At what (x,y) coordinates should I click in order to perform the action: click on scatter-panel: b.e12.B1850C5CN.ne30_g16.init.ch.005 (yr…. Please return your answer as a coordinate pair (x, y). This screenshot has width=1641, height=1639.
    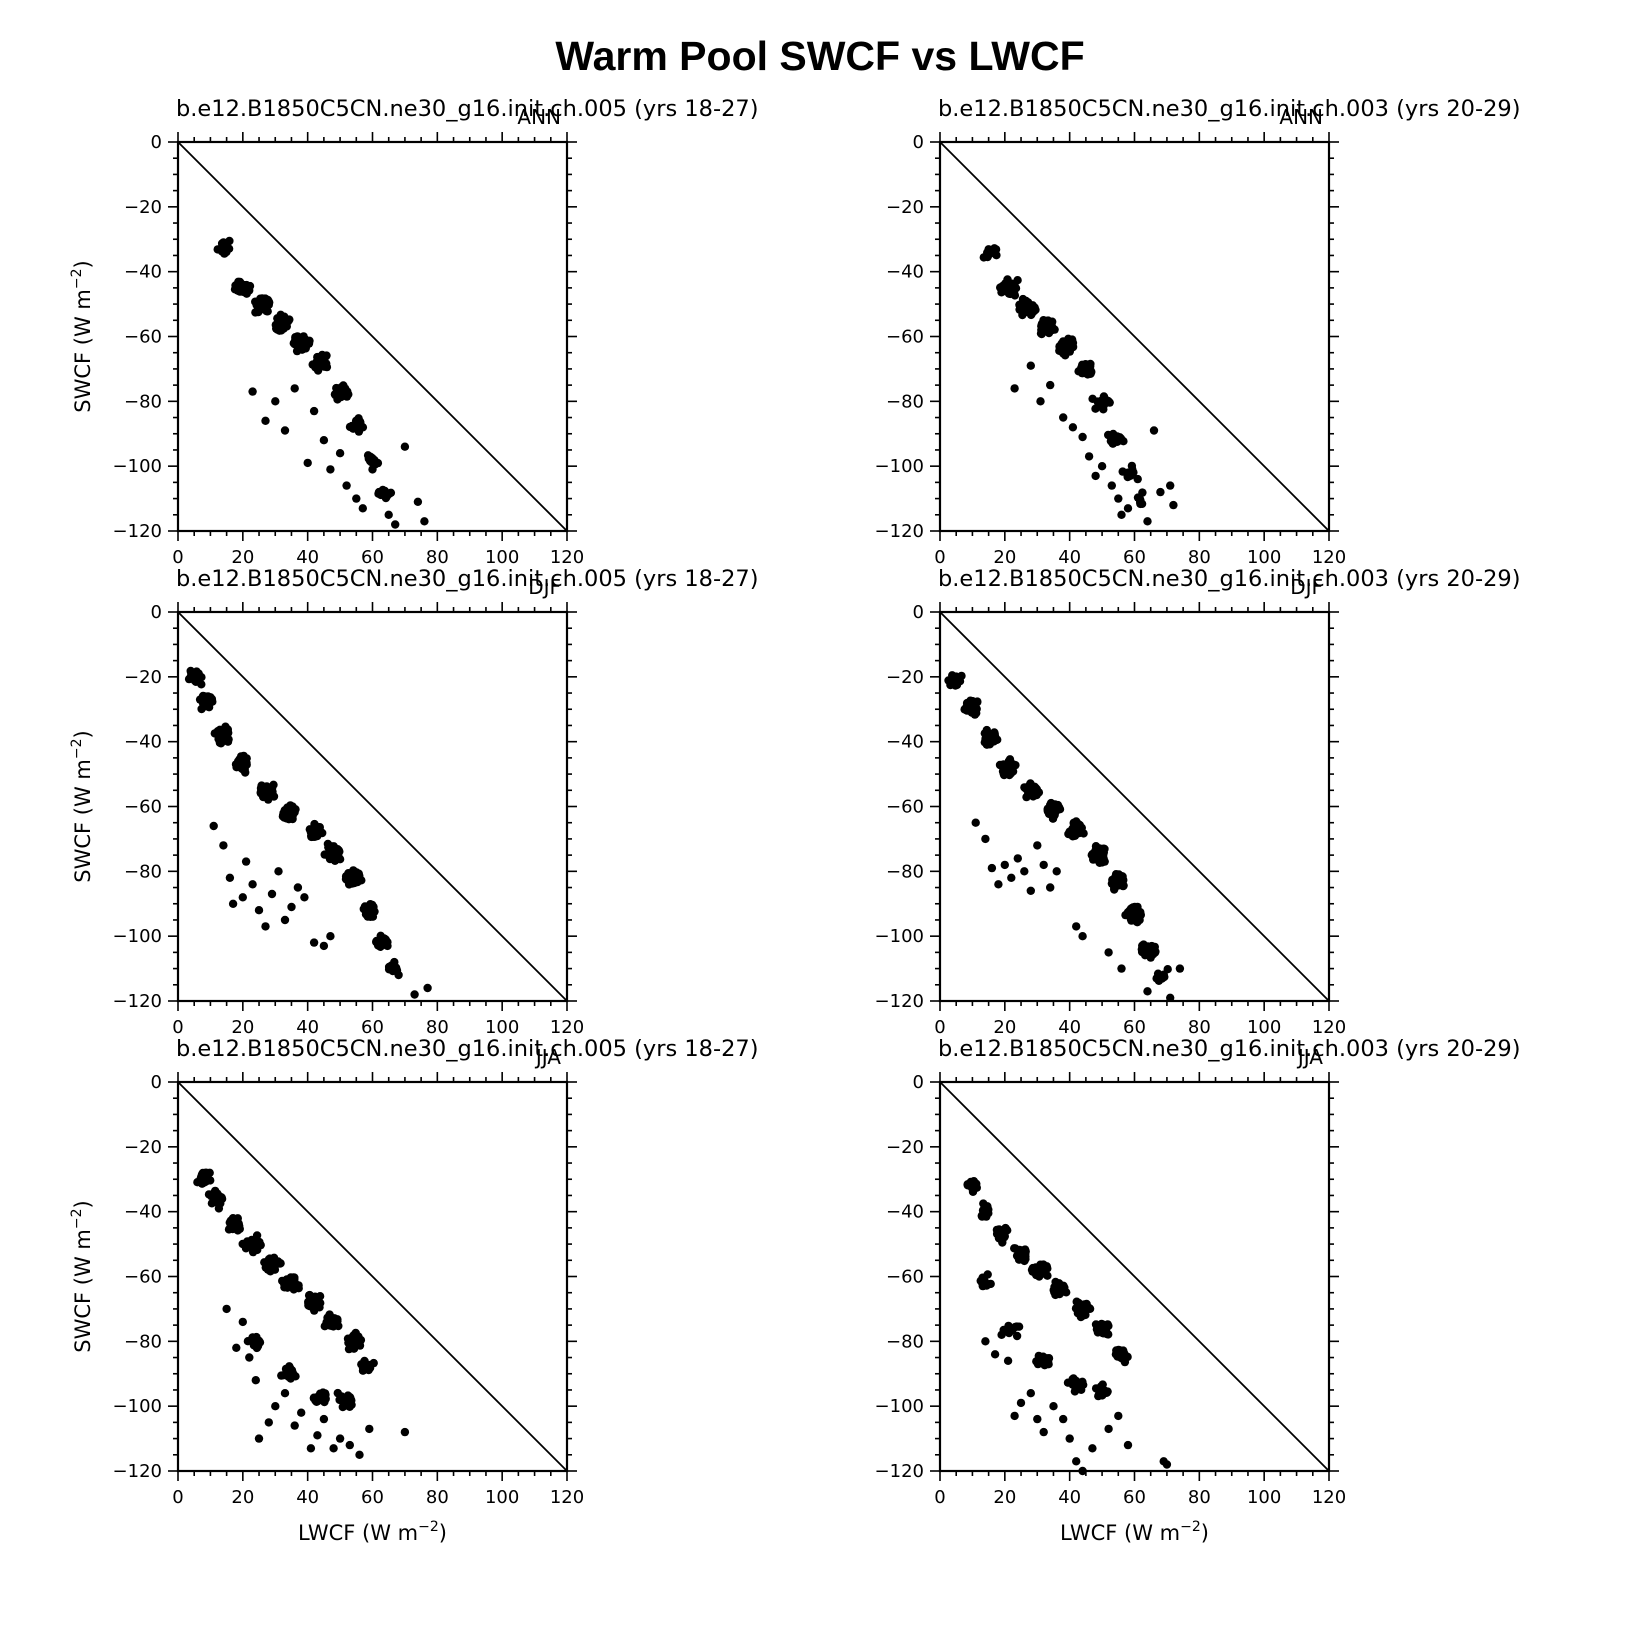
    Looking at the image, I should click on (414, 1290).